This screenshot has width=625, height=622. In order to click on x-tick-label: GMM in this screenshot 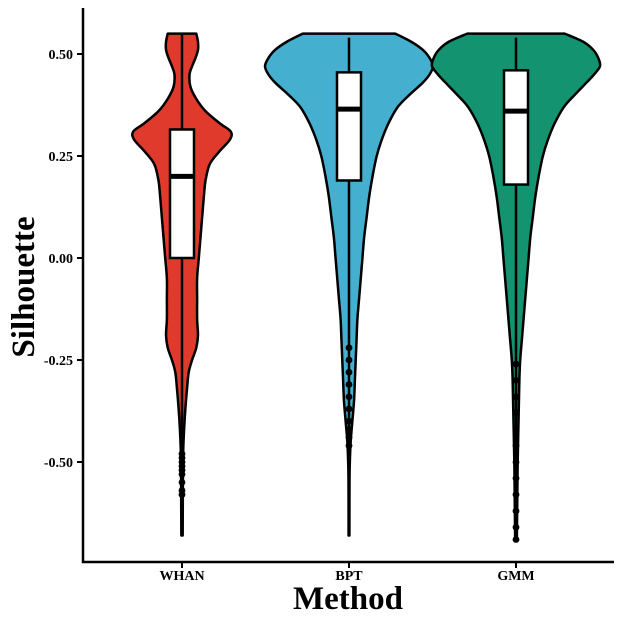, I will do `click(515, 576)`.